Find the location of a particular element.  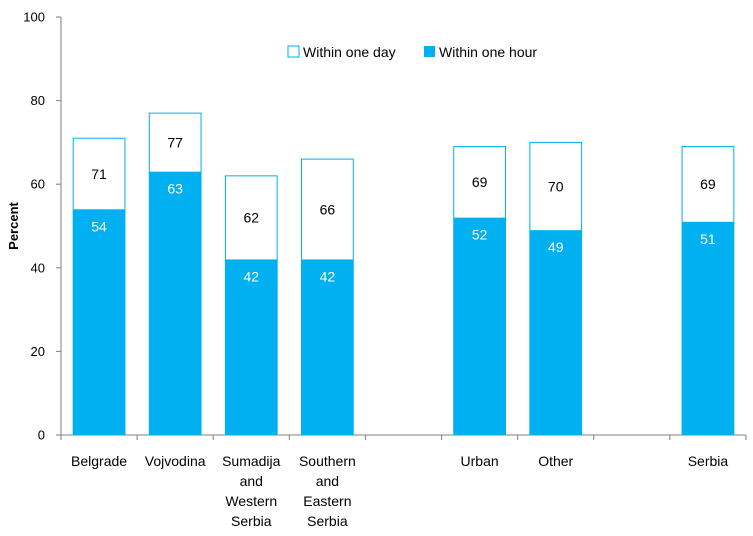

y-axis-title: Percent is located at coordinates (13, 225).